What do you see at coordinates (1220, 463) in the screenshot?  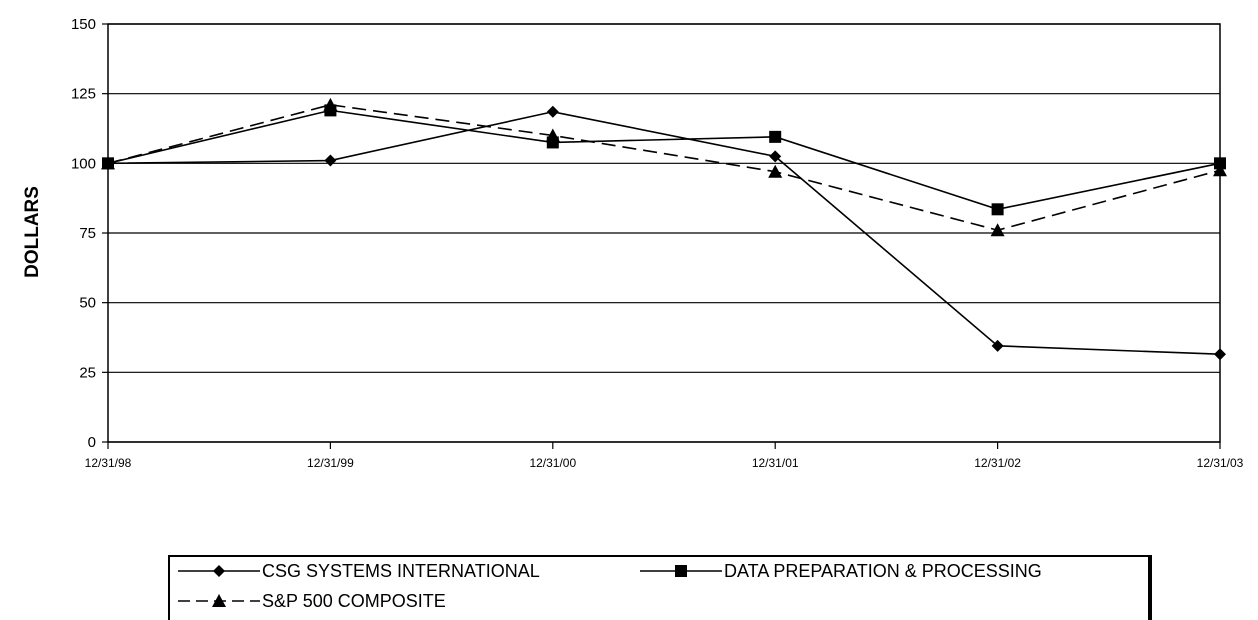 I see `x-tick-label: 12/31/03` at bounding box center [1220, 463].